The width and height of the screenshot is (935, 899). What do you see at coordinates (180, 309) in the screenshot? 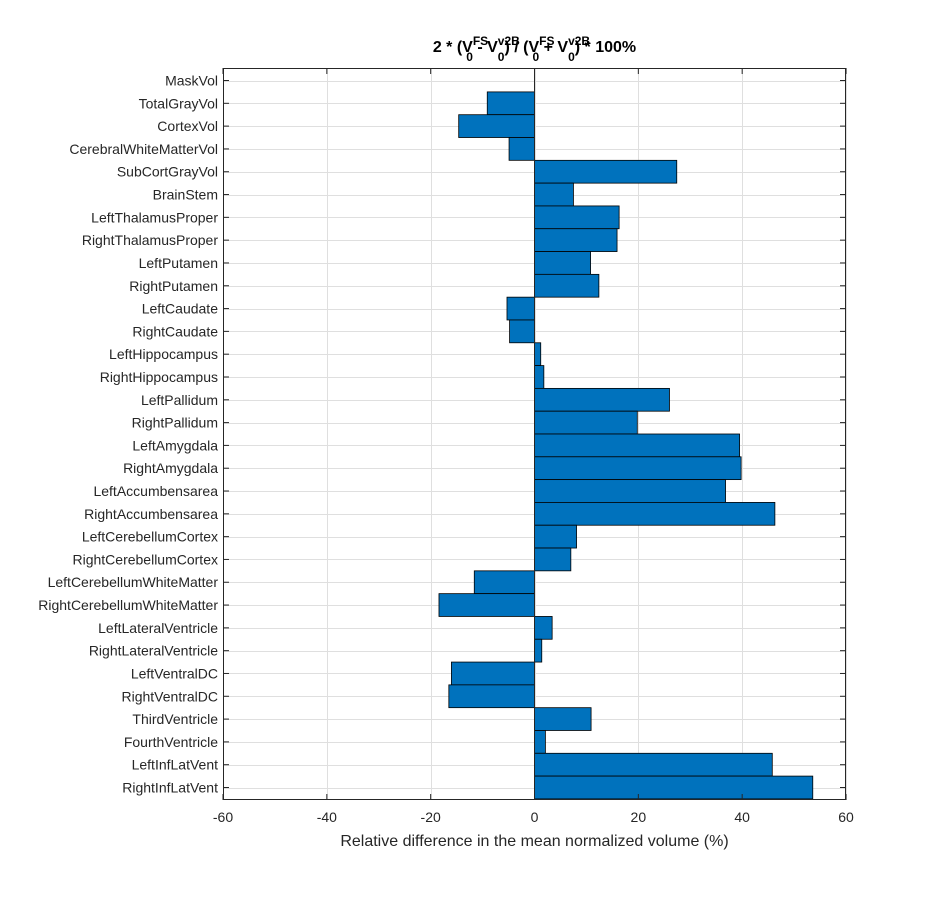
I see `category-label: LeftCaudate` at bounding box center [180, 309].